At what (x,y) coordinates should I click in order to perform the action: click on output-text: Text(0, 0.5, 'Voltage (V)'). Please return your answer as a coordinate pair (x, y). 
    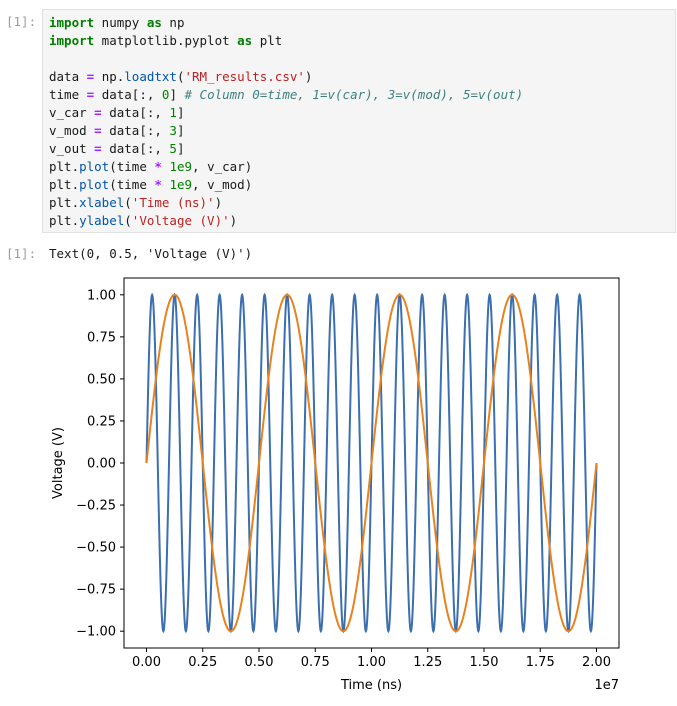
    Looking at the image, I should click on (151, 253).